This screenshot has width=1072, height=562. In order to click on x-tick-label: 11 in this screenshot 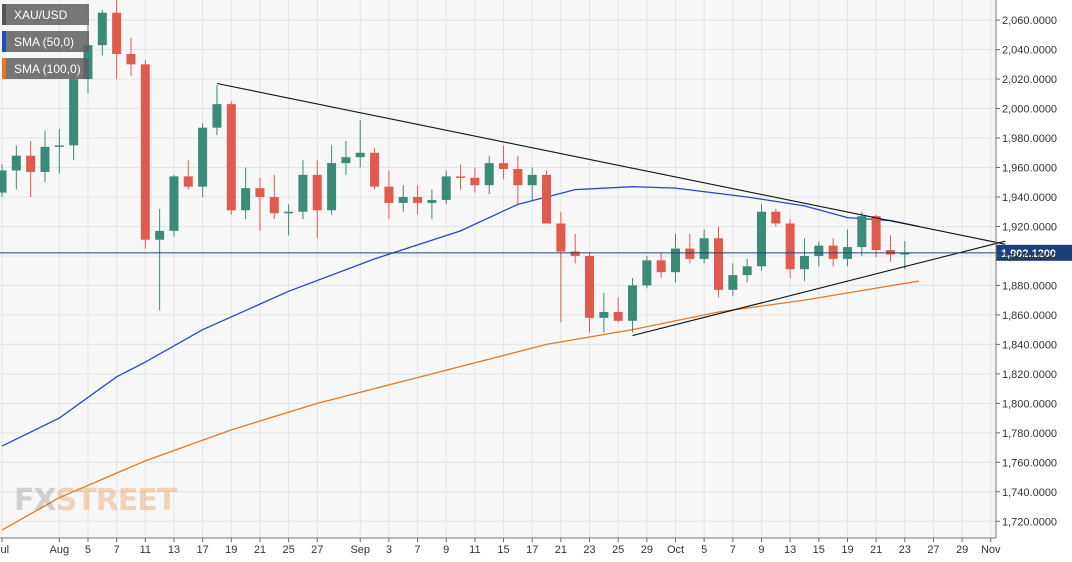, I will do `click(474, 550)`.